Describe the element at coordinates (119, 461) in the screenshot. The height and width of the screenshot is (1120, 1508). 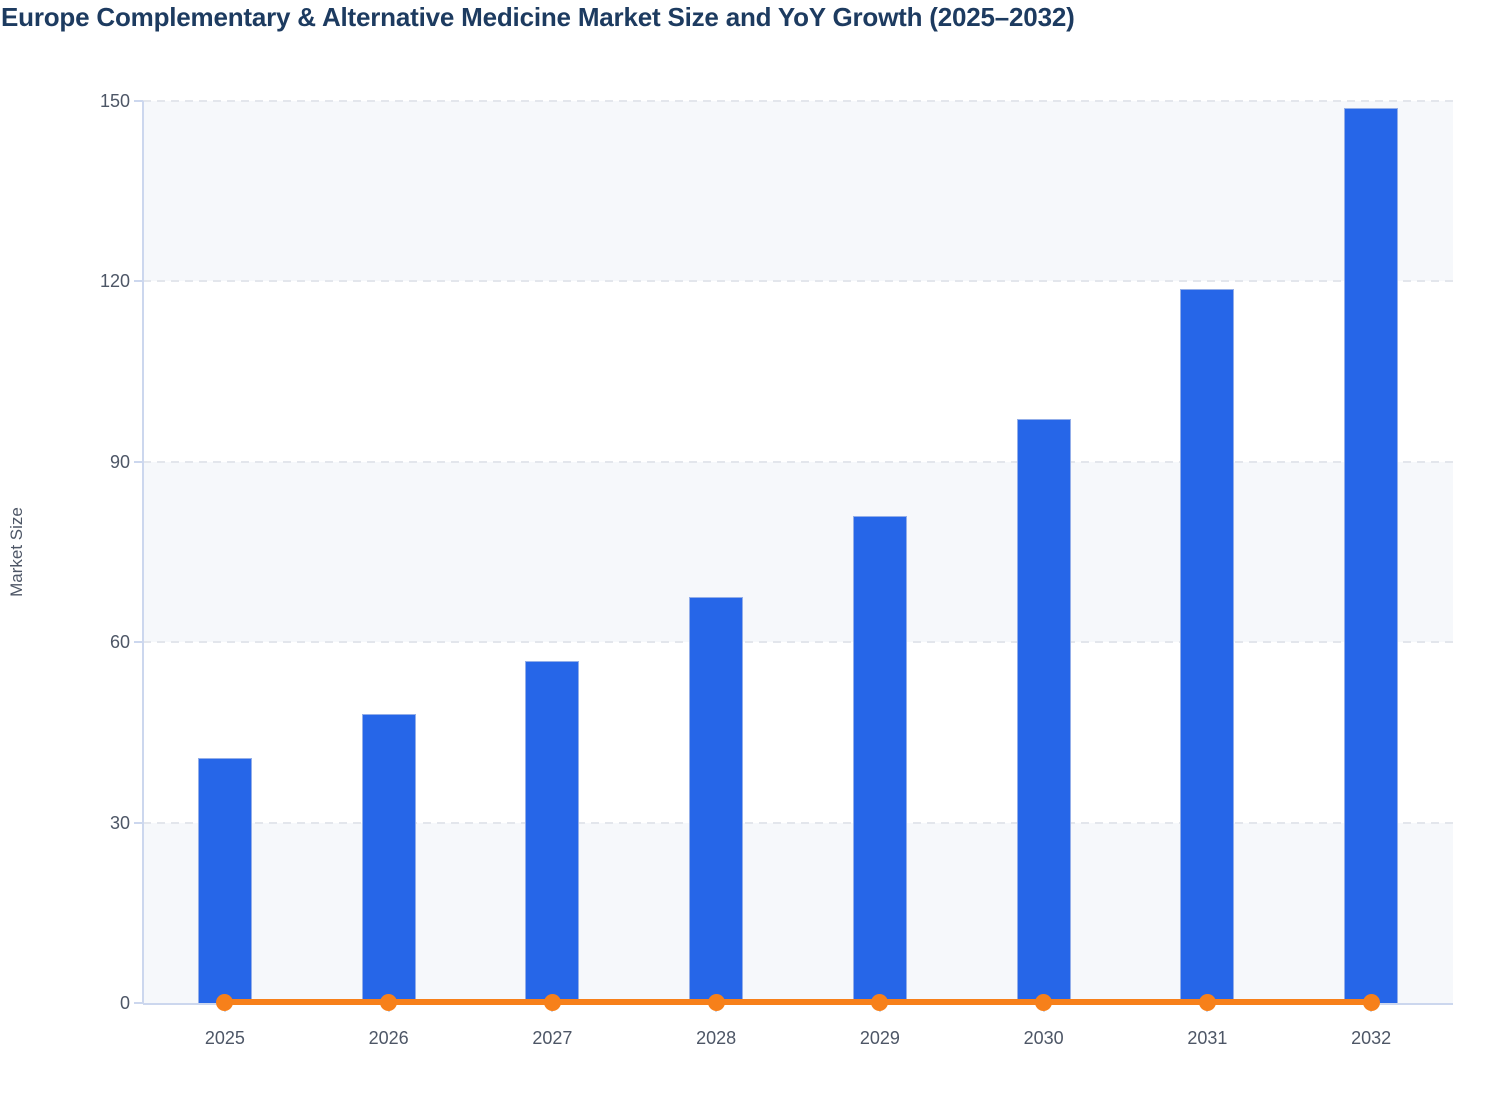
I see `y-tick-label: 90` at that location.